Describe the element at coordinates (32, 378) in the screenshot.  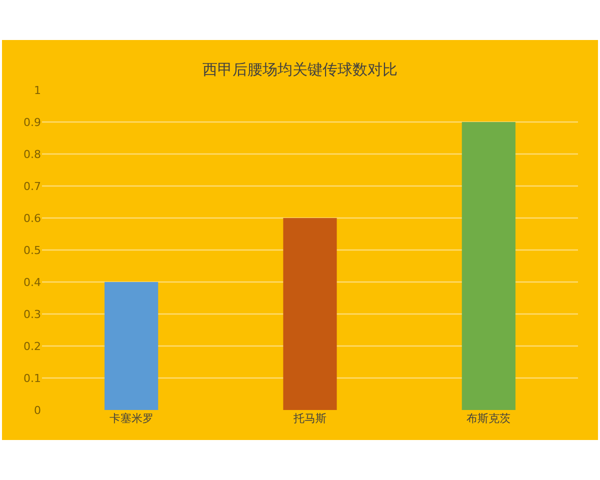
I see `y-tick-label: 0.1` at that location.